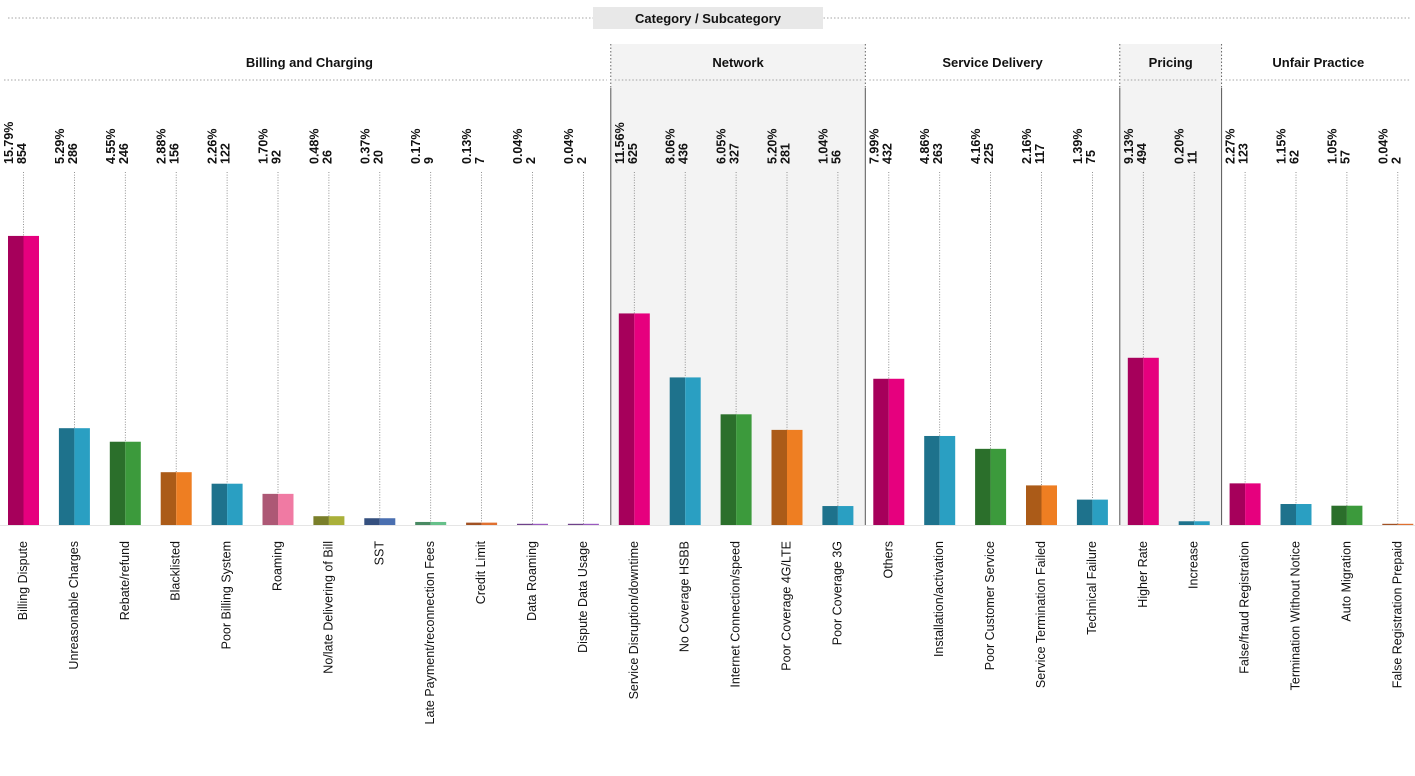  What do you see at coordinates (467, 146) in the screenshot?
I see `pct-label-9: 0.13%` at bounding box center [467, 146].